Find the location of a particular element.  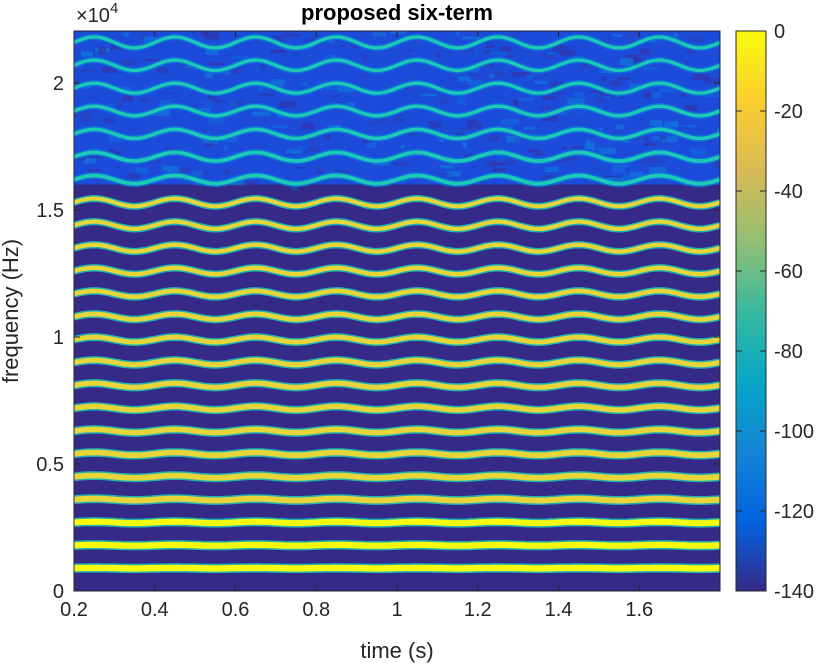

x-tick-label: 1.6 is located at coordinates (639, 610).